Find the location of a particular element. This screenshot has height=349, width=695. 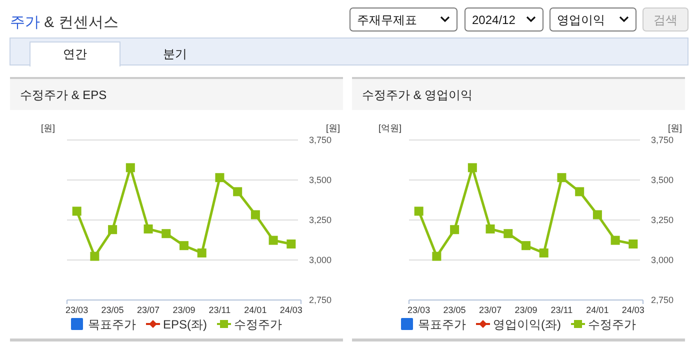

chart-title: 수정주가 & EPS is located at coordinates (63, 95).